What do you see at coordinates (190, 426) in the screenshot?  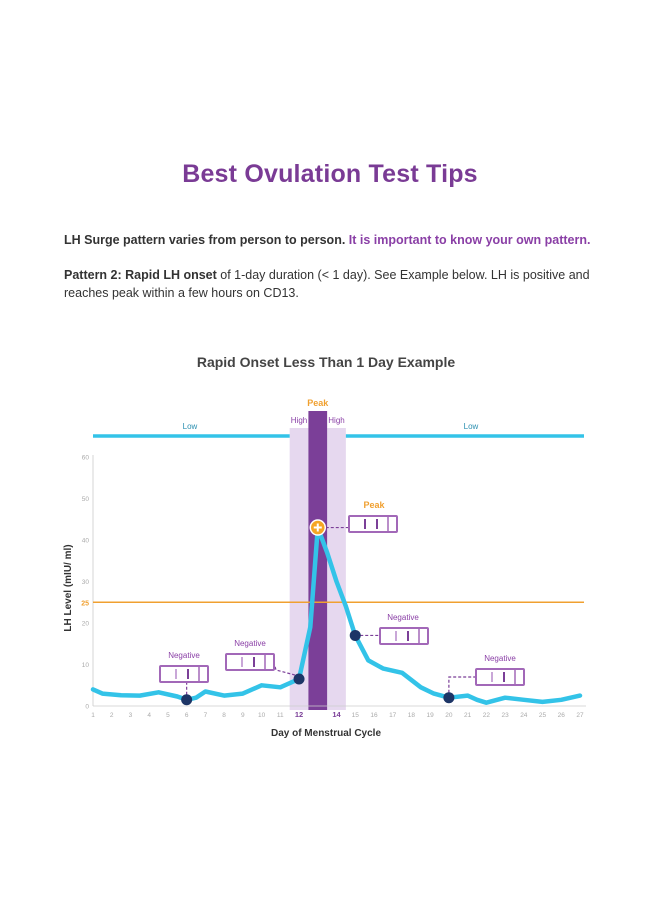 I see `status-label-low-left: Low` at bounding box center [190, 426].